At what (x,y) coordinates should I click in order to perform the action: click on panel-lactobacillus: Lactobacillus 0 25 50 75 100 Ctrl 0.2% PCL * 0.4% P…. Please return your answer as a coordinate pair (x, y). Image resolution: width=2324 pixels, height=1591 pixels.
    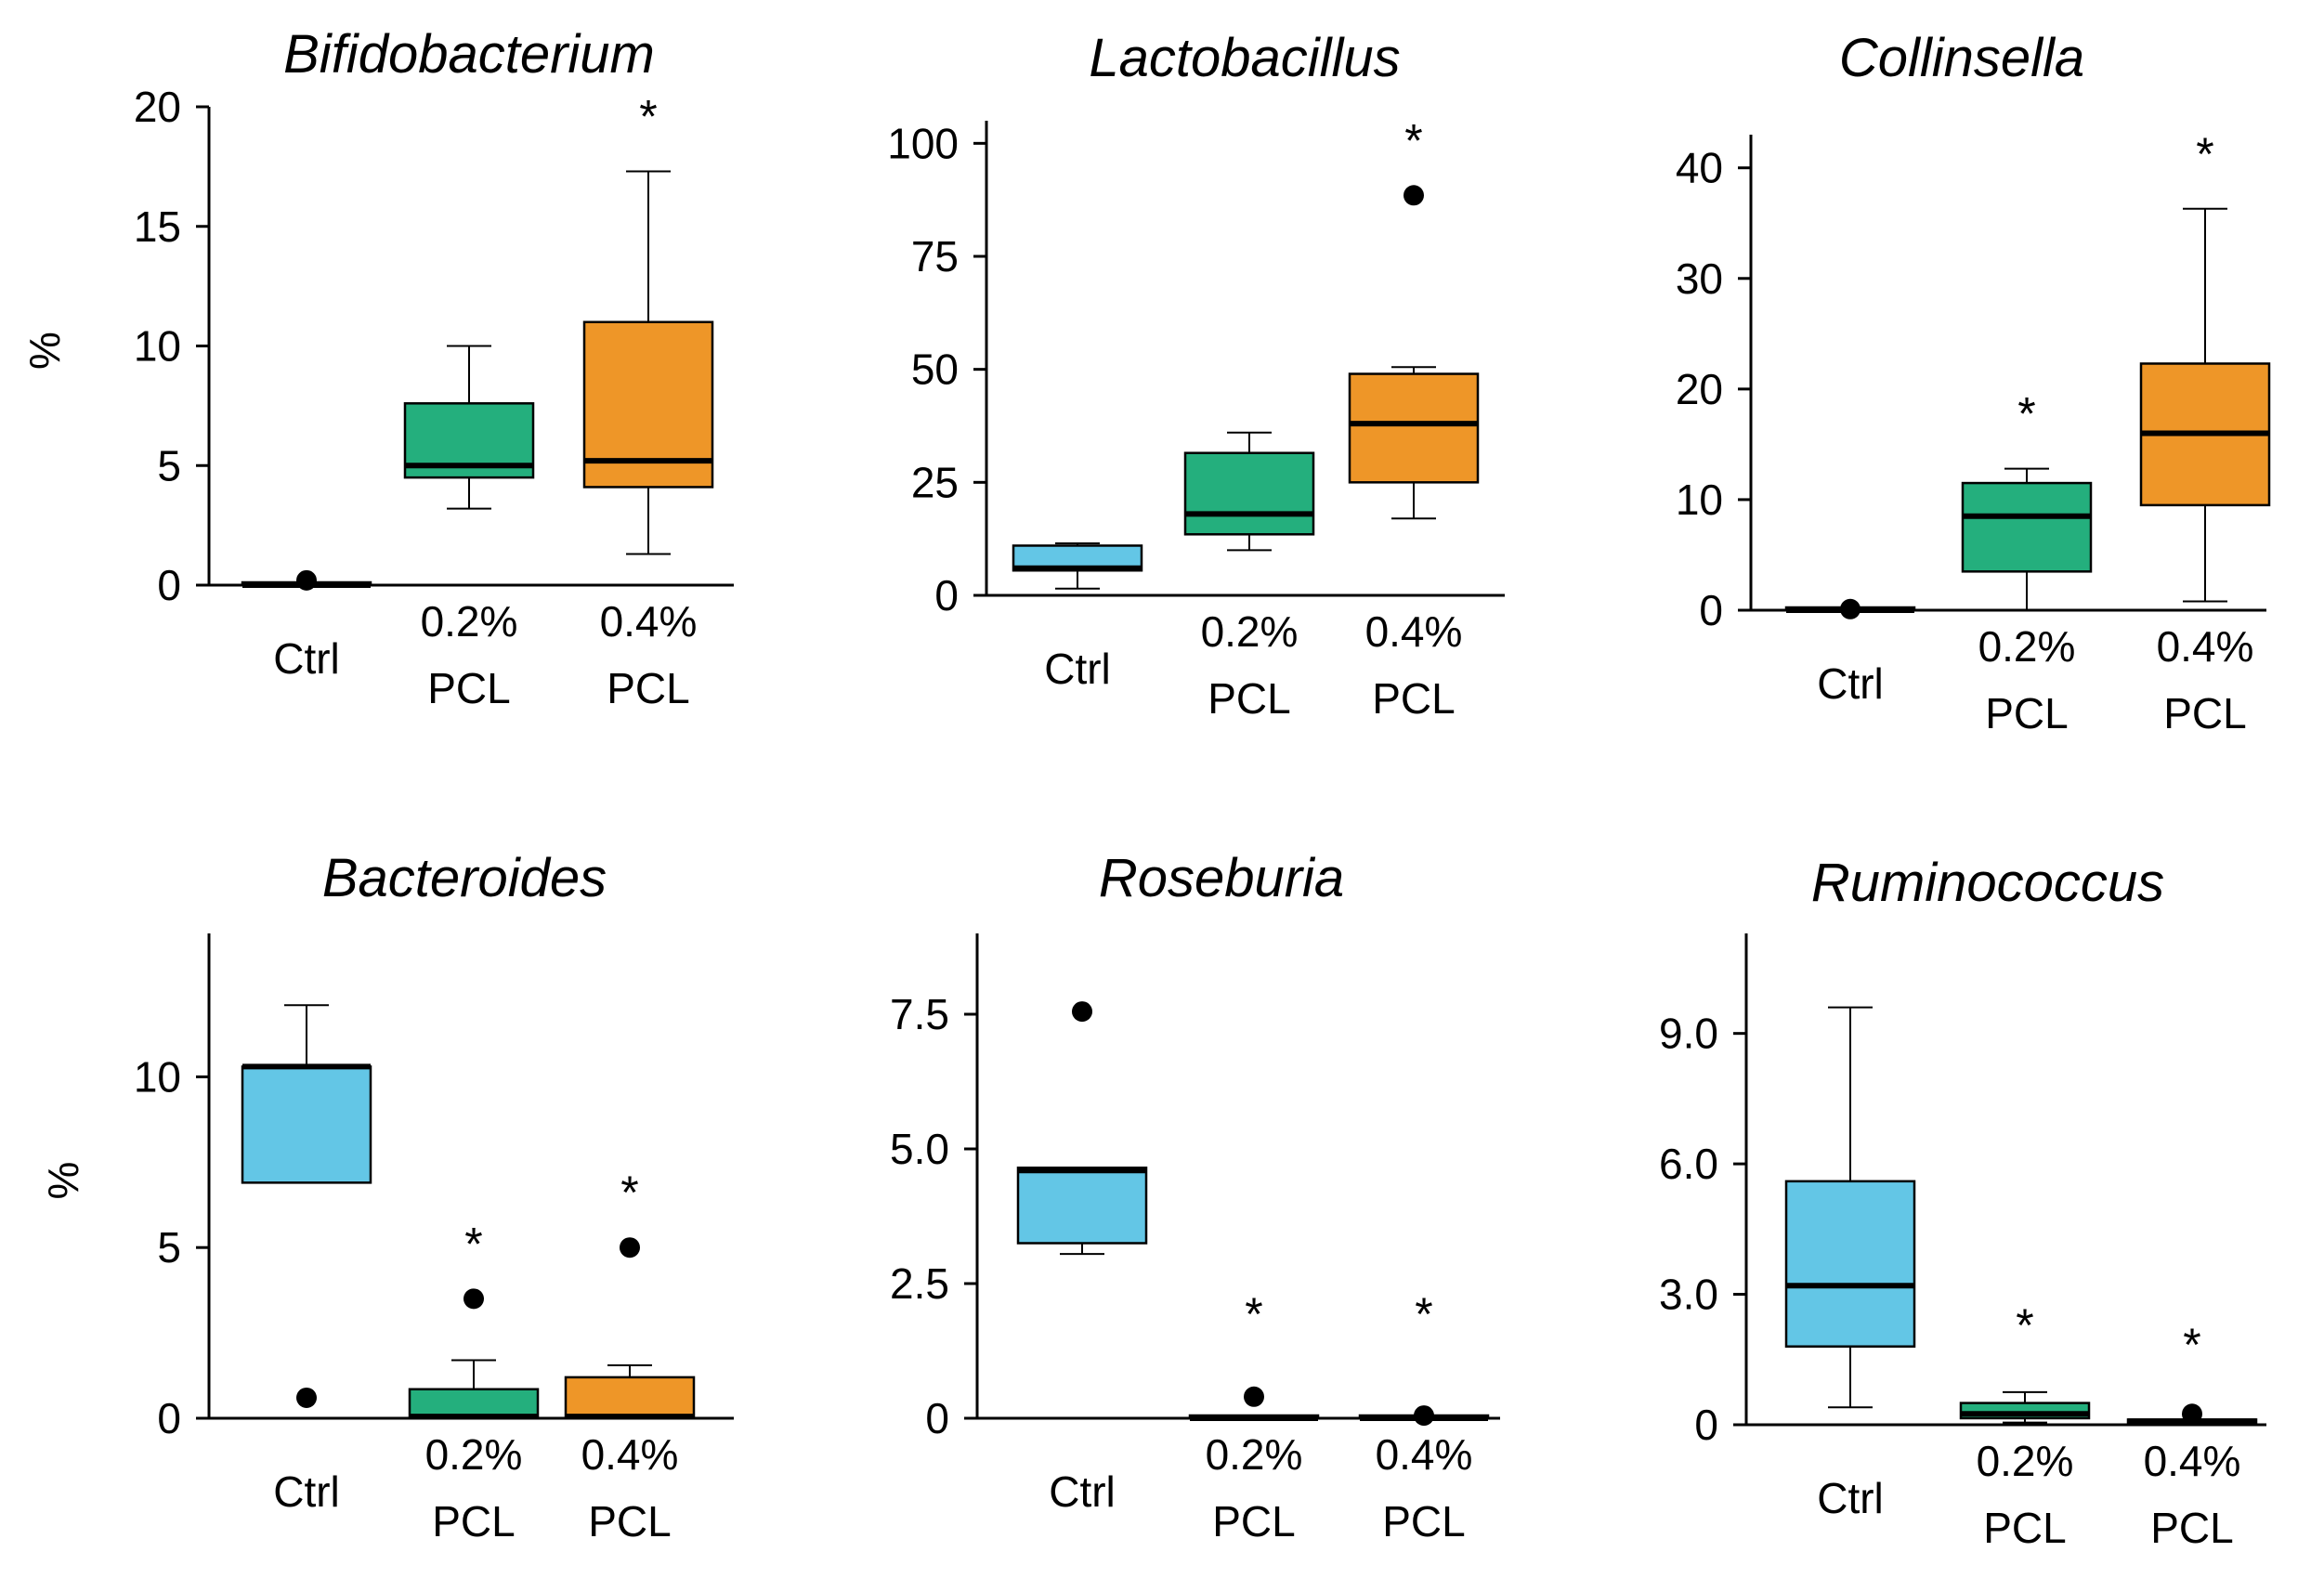
    Looking at the image, I should click on (1196, 375).